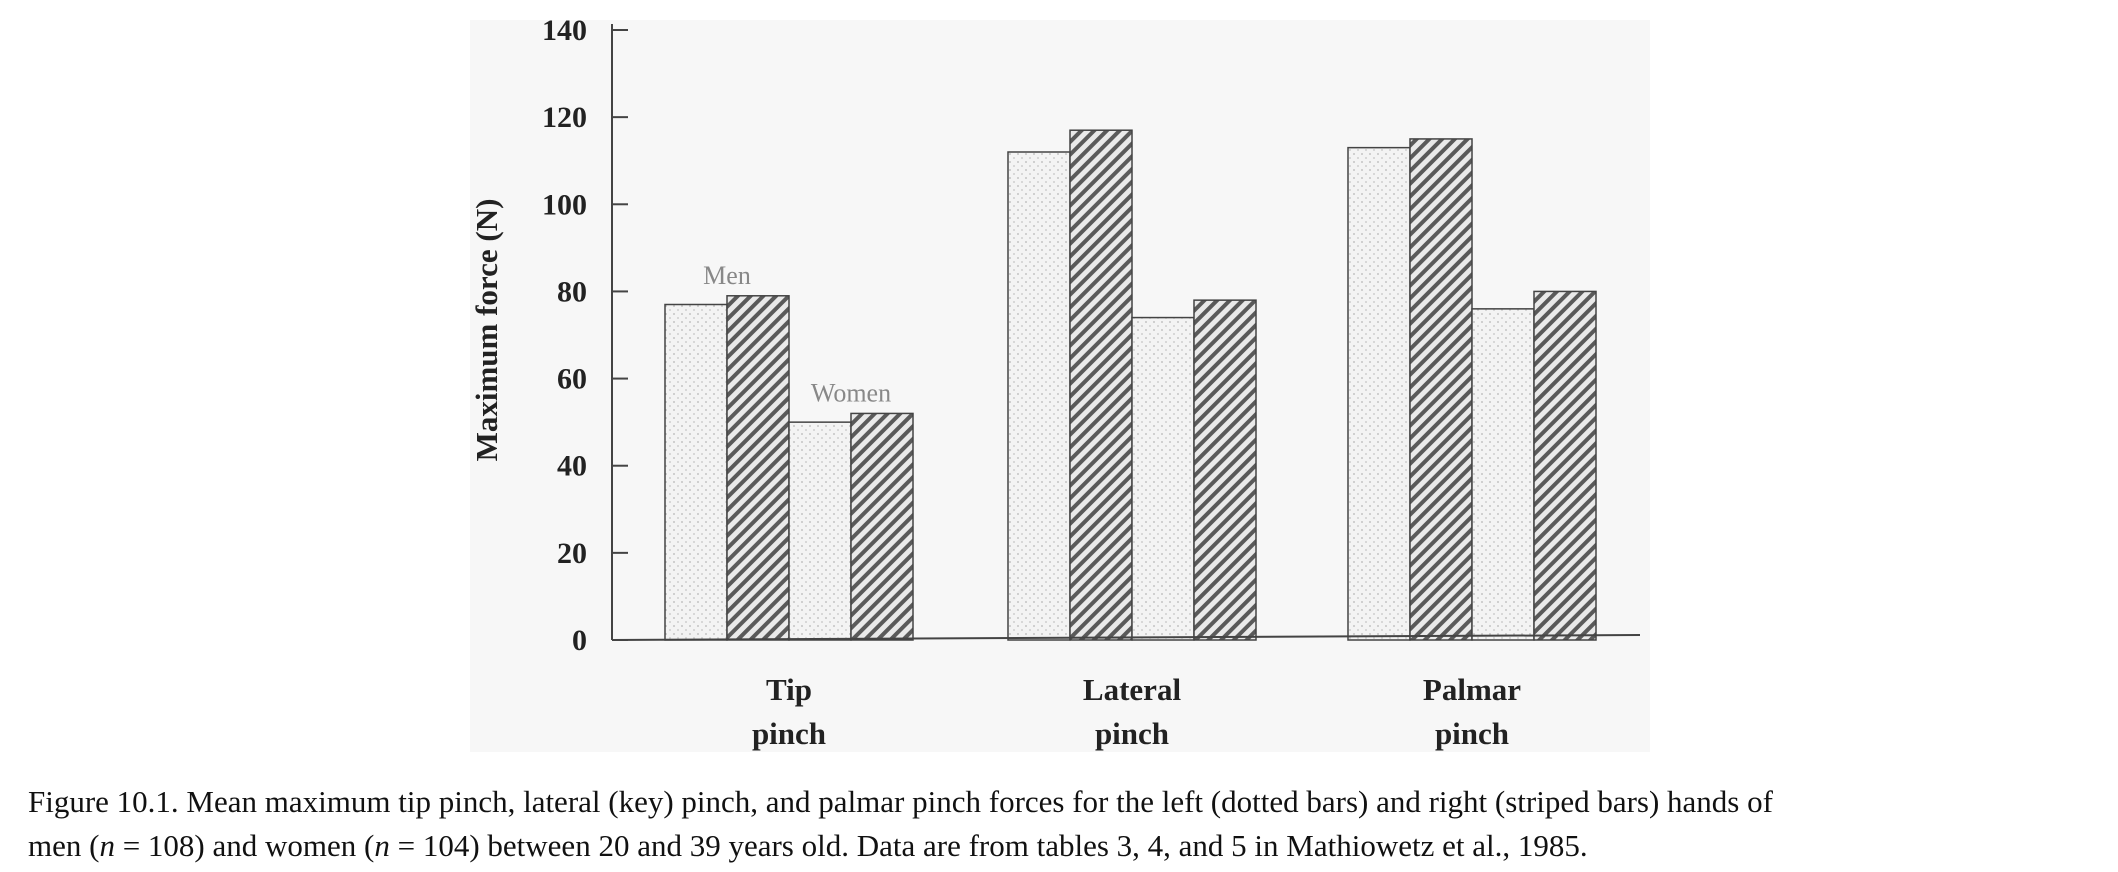 The width and height of the screenshot is (2118, 872). Describe the element at coordinates (820, 531) in the screenshot. I see `bar-women-left-tip-pinch` at that location.